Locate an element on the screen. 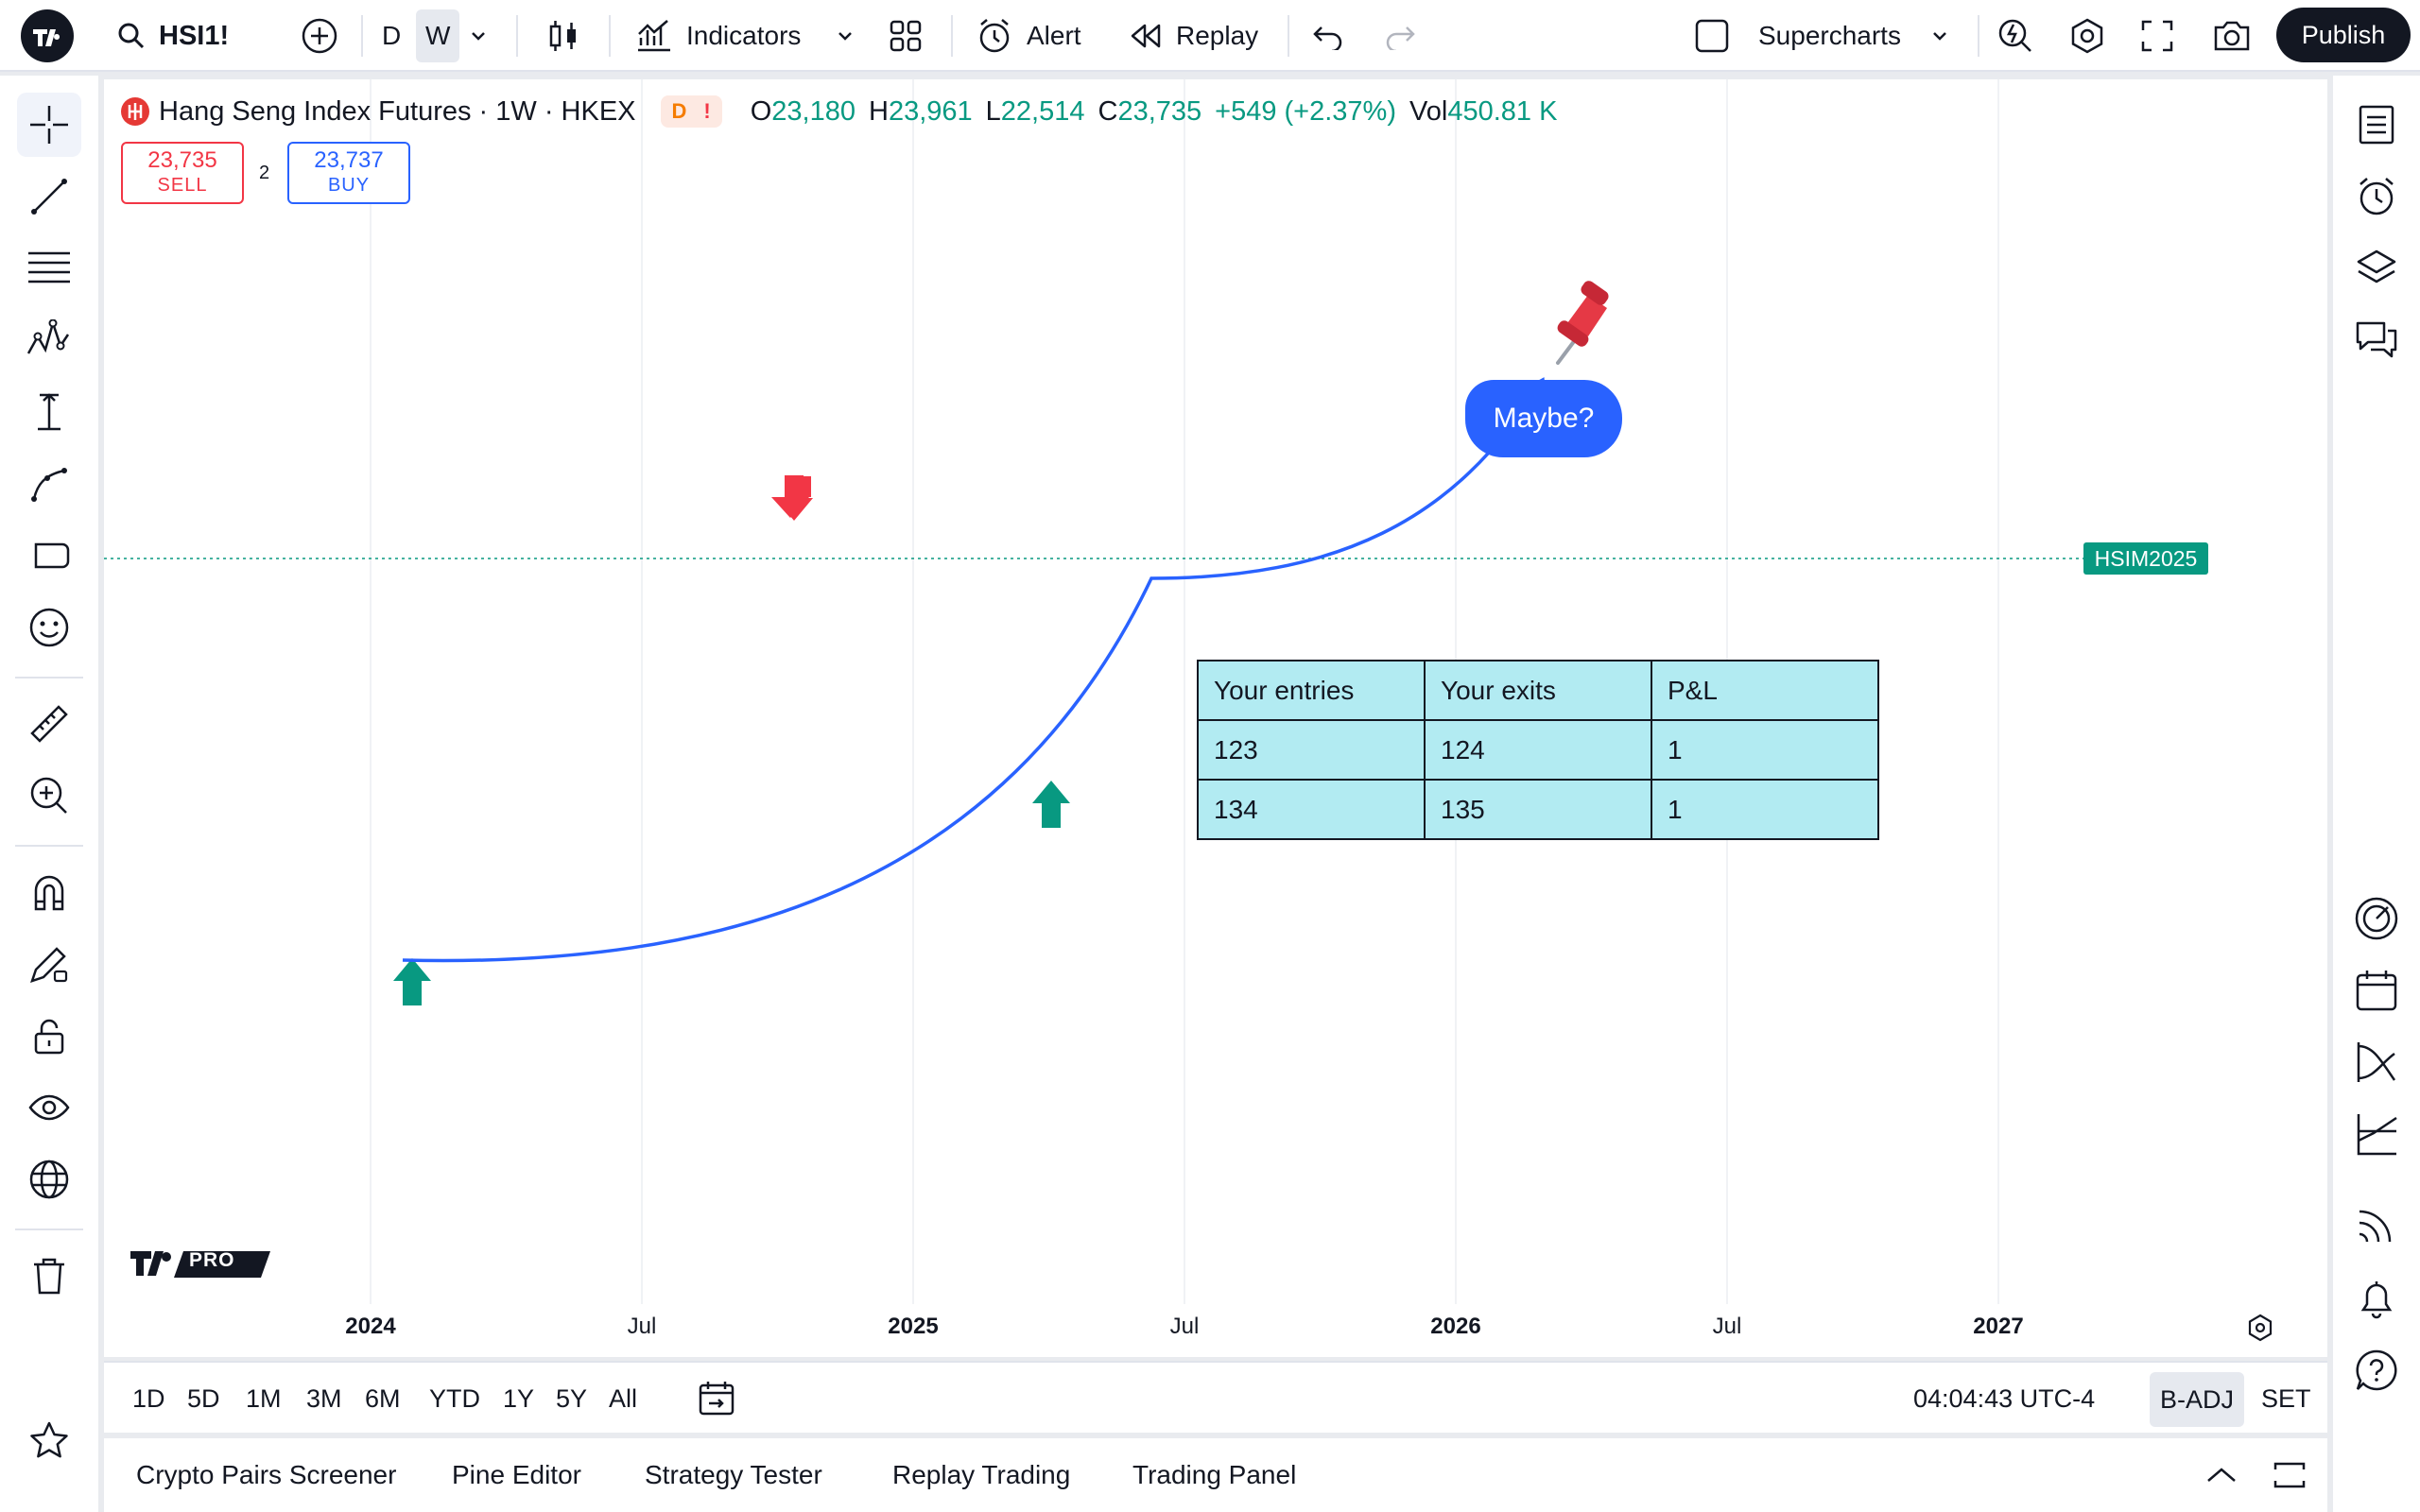  chats-button is located at coordinates (2376, 340).